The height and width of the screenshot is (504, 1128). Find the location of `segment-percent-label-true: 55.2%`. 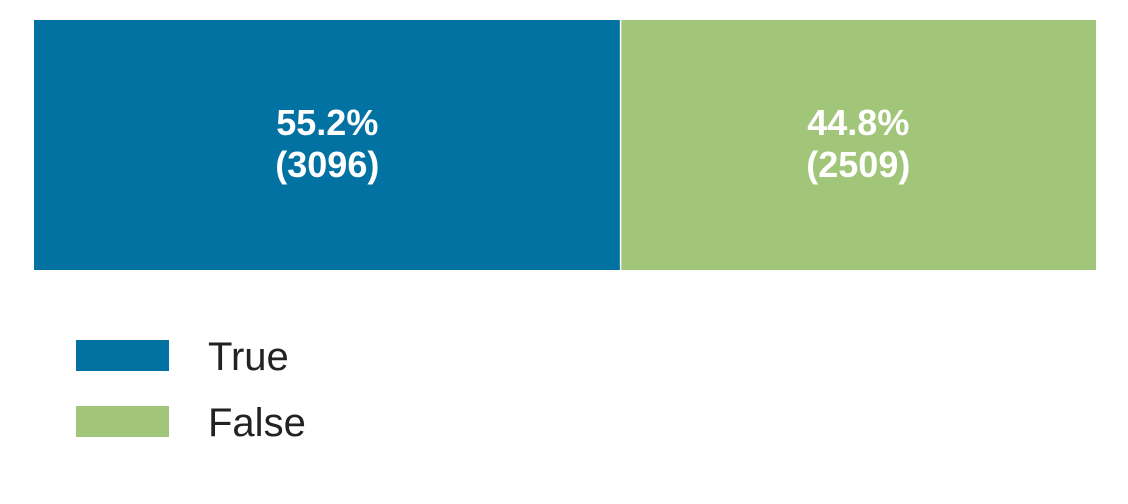

segment-percent-label-true: 55.2% is located at coordinates (327, 122).